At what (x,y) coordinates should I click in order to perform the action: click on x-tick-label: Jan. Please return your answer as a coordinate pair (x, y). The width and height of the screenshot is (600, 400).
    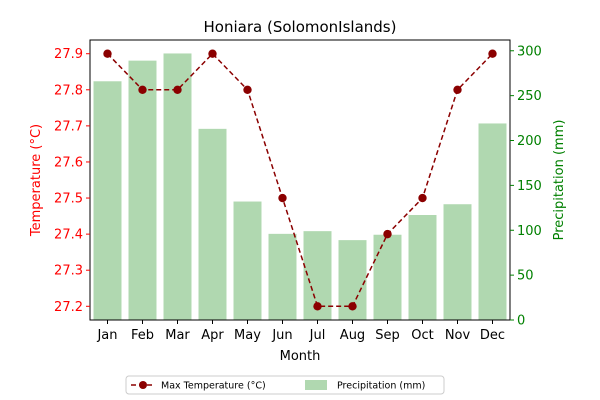
    Looking at the image, I should click on (106, 335).